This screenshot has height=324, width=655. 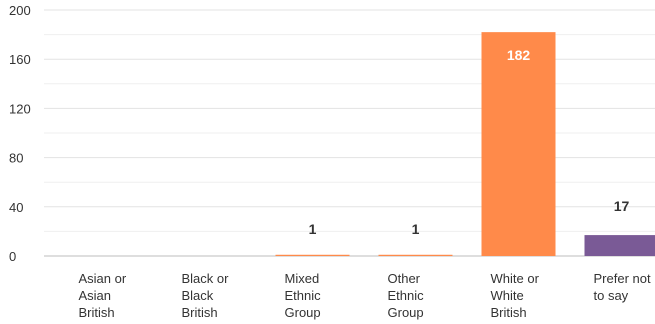 What do you see at coordinates (622, 206) in the screenshot?
I see `data-label: 17` at bounding box center [622, 206].